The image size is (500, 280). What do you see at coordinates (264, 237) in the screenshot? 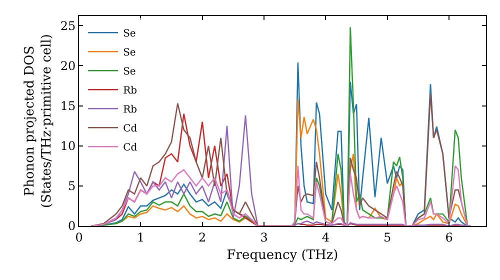
I see `x-tick-label: 3` at bounding box center [264, 237].